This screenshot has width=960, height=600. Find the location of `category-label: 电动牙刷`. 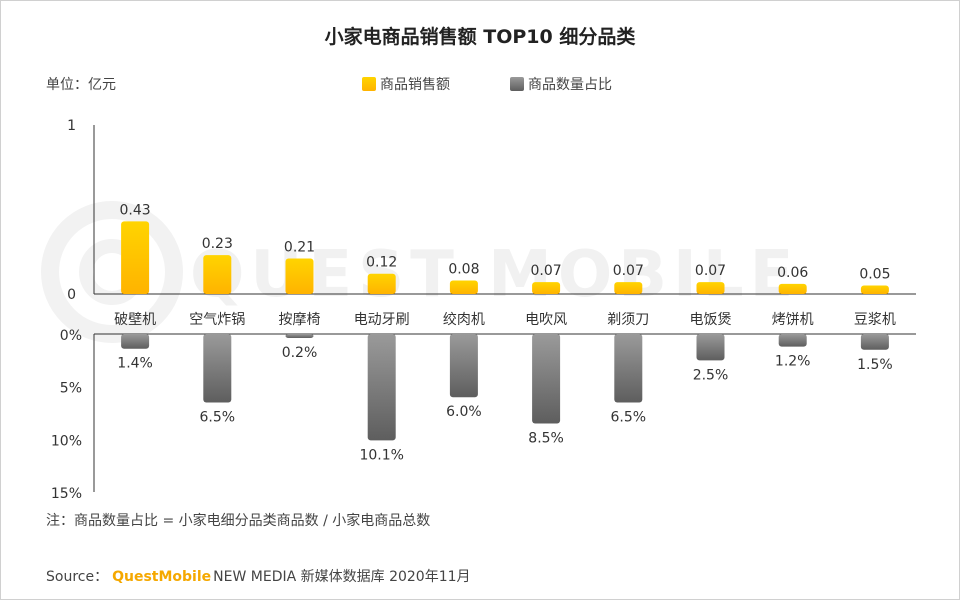

category-label: 电动牙刷 is located at coordinates (382, 320).